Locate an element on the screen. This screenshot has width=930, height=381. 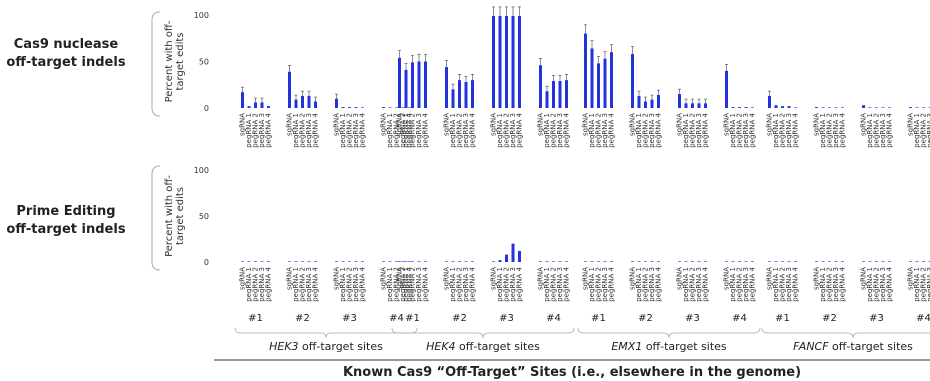
site-label: #2 is located at coordinates (645, 318).